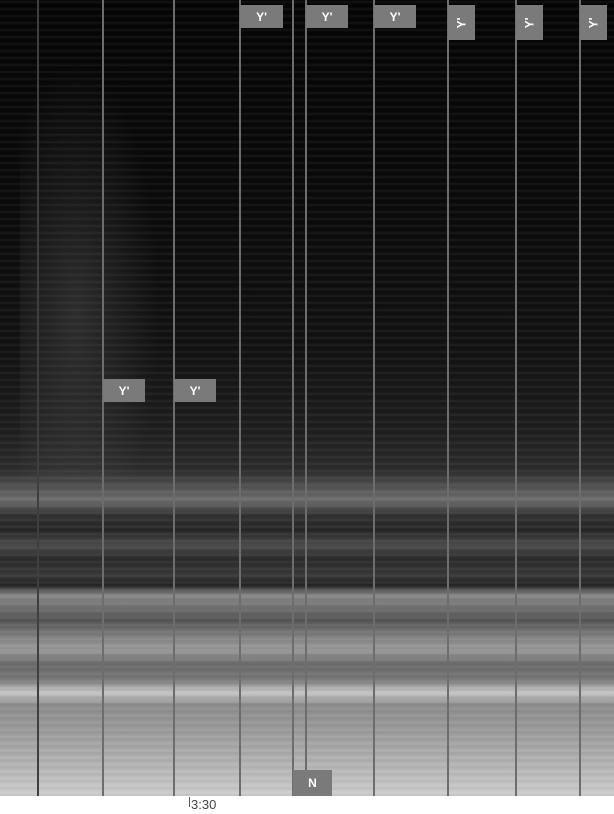  What do you see at coordinates (189, 802) in the screenshot?
I see `time-tick` at bounding box center [189, 802].